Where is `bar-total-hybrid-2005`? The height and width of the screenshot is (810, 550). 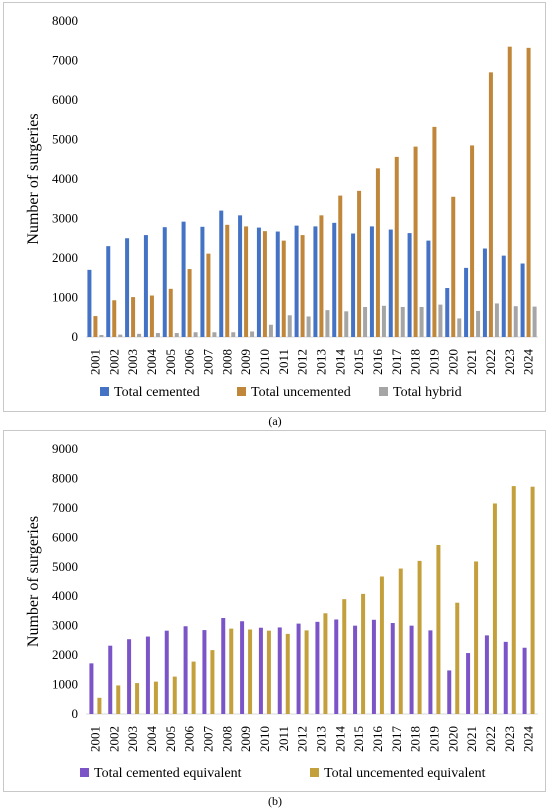 bar-total-hybrid-2005 is located at coordinates (176, 335).